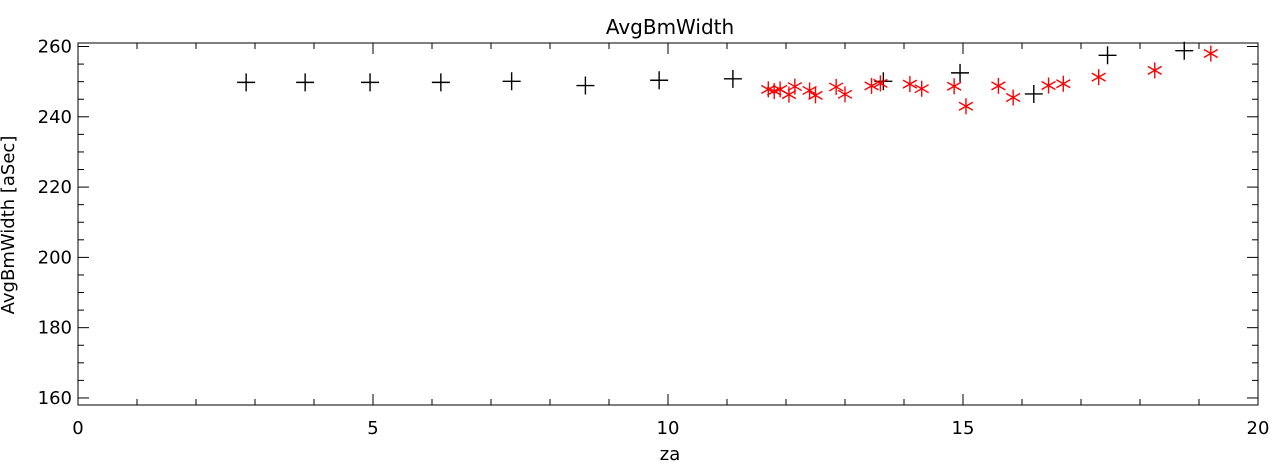 The width and height of the screenshot is (1275, 465). Describe the element at coordinates (55, 47) in the screenshot. I see `y-tick-label: 260` at that location.